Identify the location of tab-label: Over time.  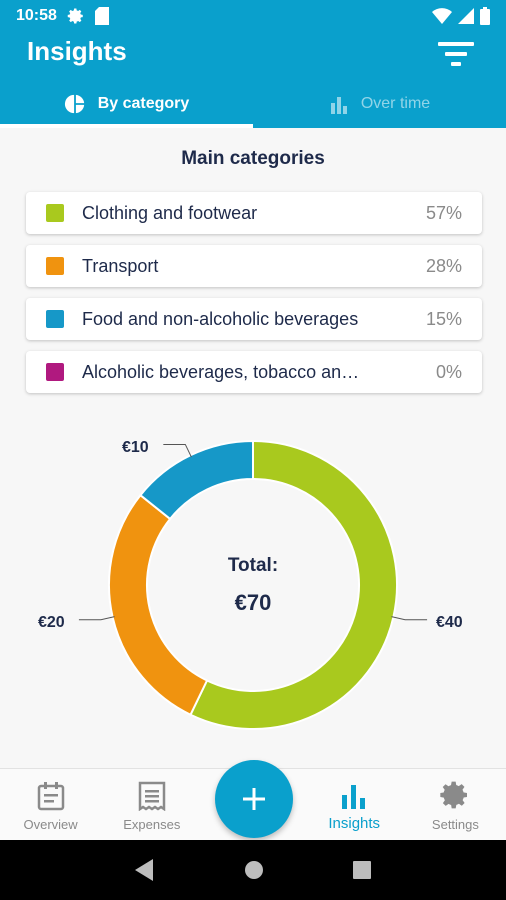
(395, 103).